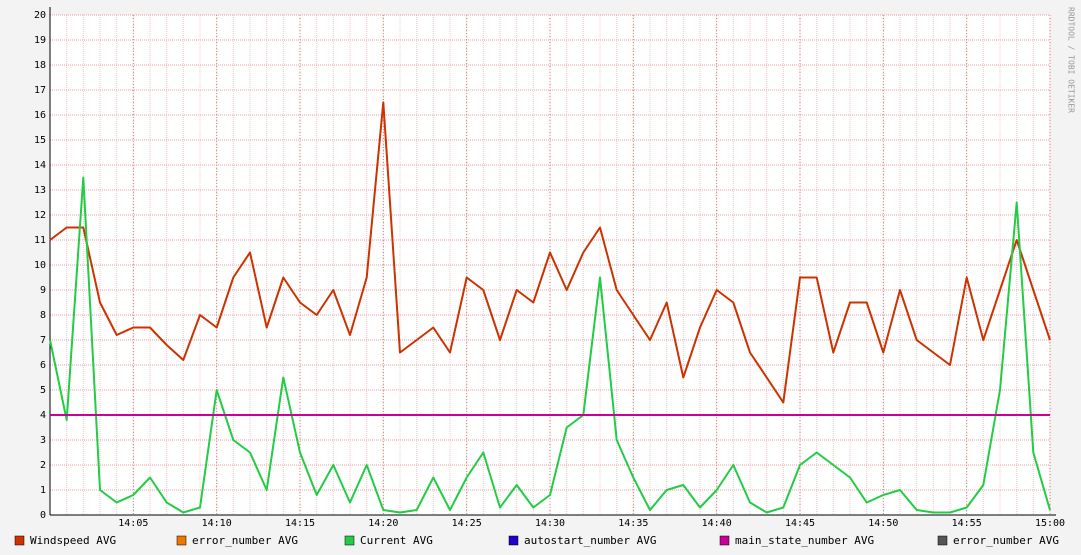 The width and height of the screenshot is (1081, 555). I want to click on x-tick-label: 14:10, so click(217, 523).